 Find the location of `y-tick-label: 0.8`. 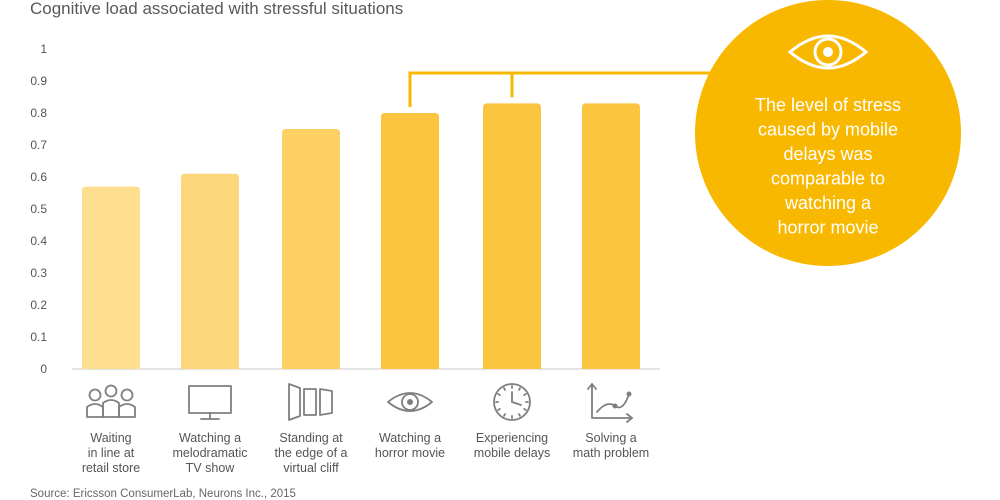

y-tick-label: 0.8 is located at coordinates (38, 113).